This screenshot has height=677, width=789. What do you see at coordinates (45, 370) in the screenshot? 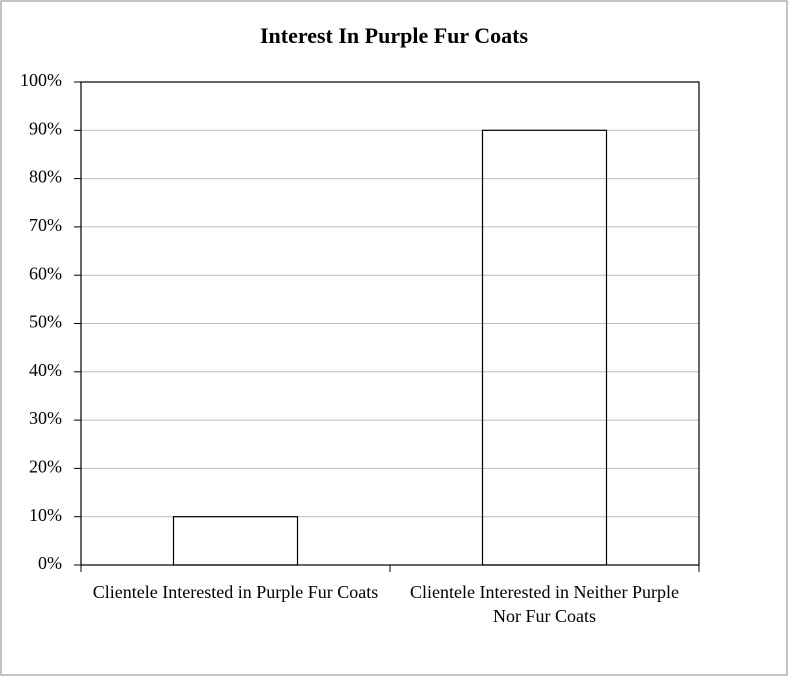
I see `y-tick-label: 40%` at bounding box center [45, 370].